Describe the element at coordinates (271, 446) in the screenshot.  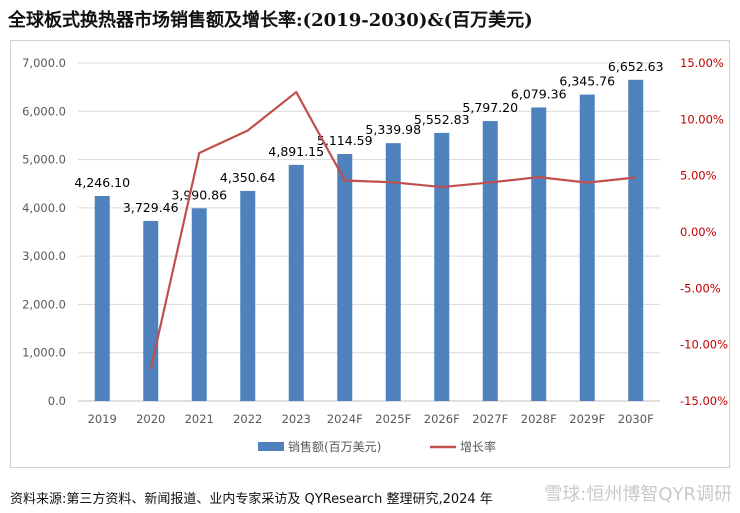
I see `legend-swatch-bar` at that location.